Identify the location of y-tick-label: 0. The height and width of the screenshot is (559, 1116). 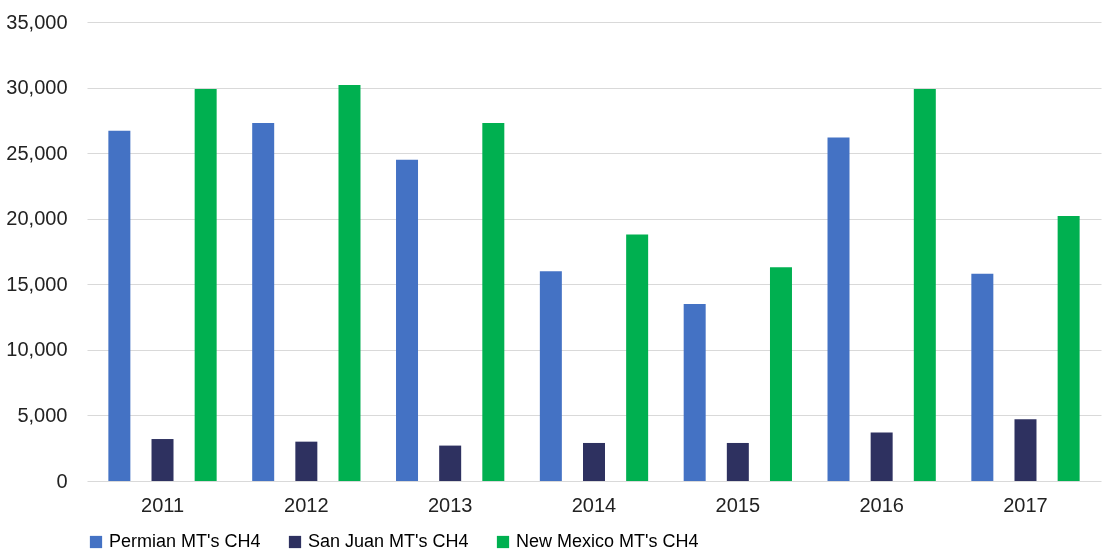
(62, 480).